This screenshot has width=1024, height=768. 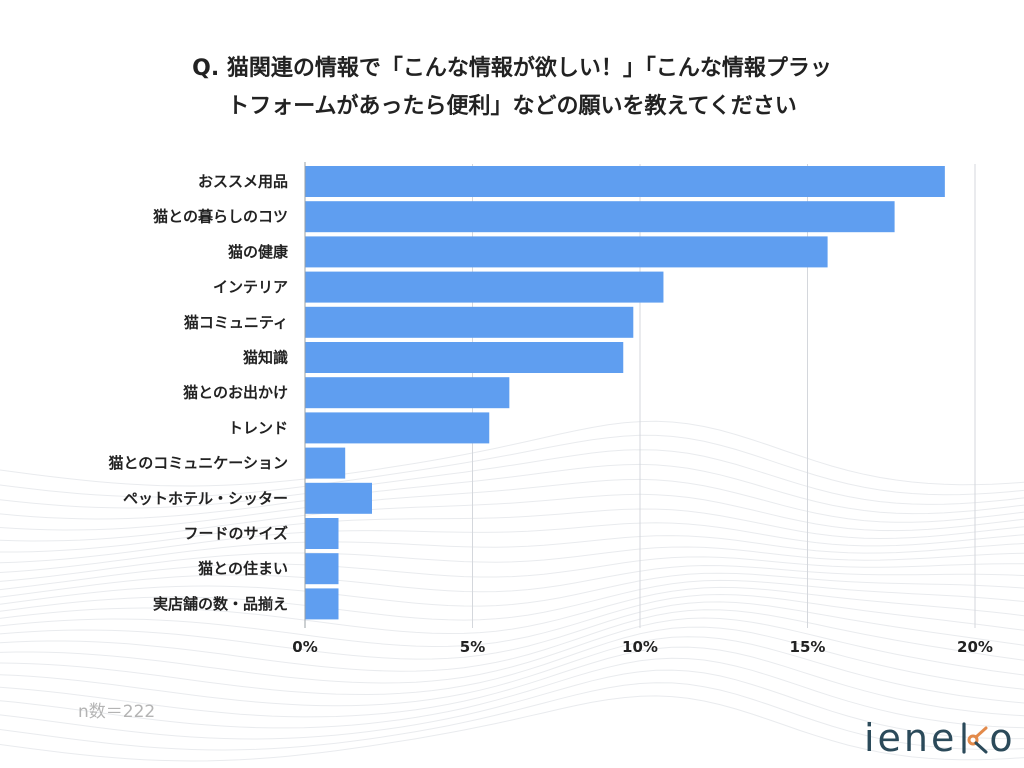 I want to click on x-tick-label: 5%, so click(x=472, y=647).